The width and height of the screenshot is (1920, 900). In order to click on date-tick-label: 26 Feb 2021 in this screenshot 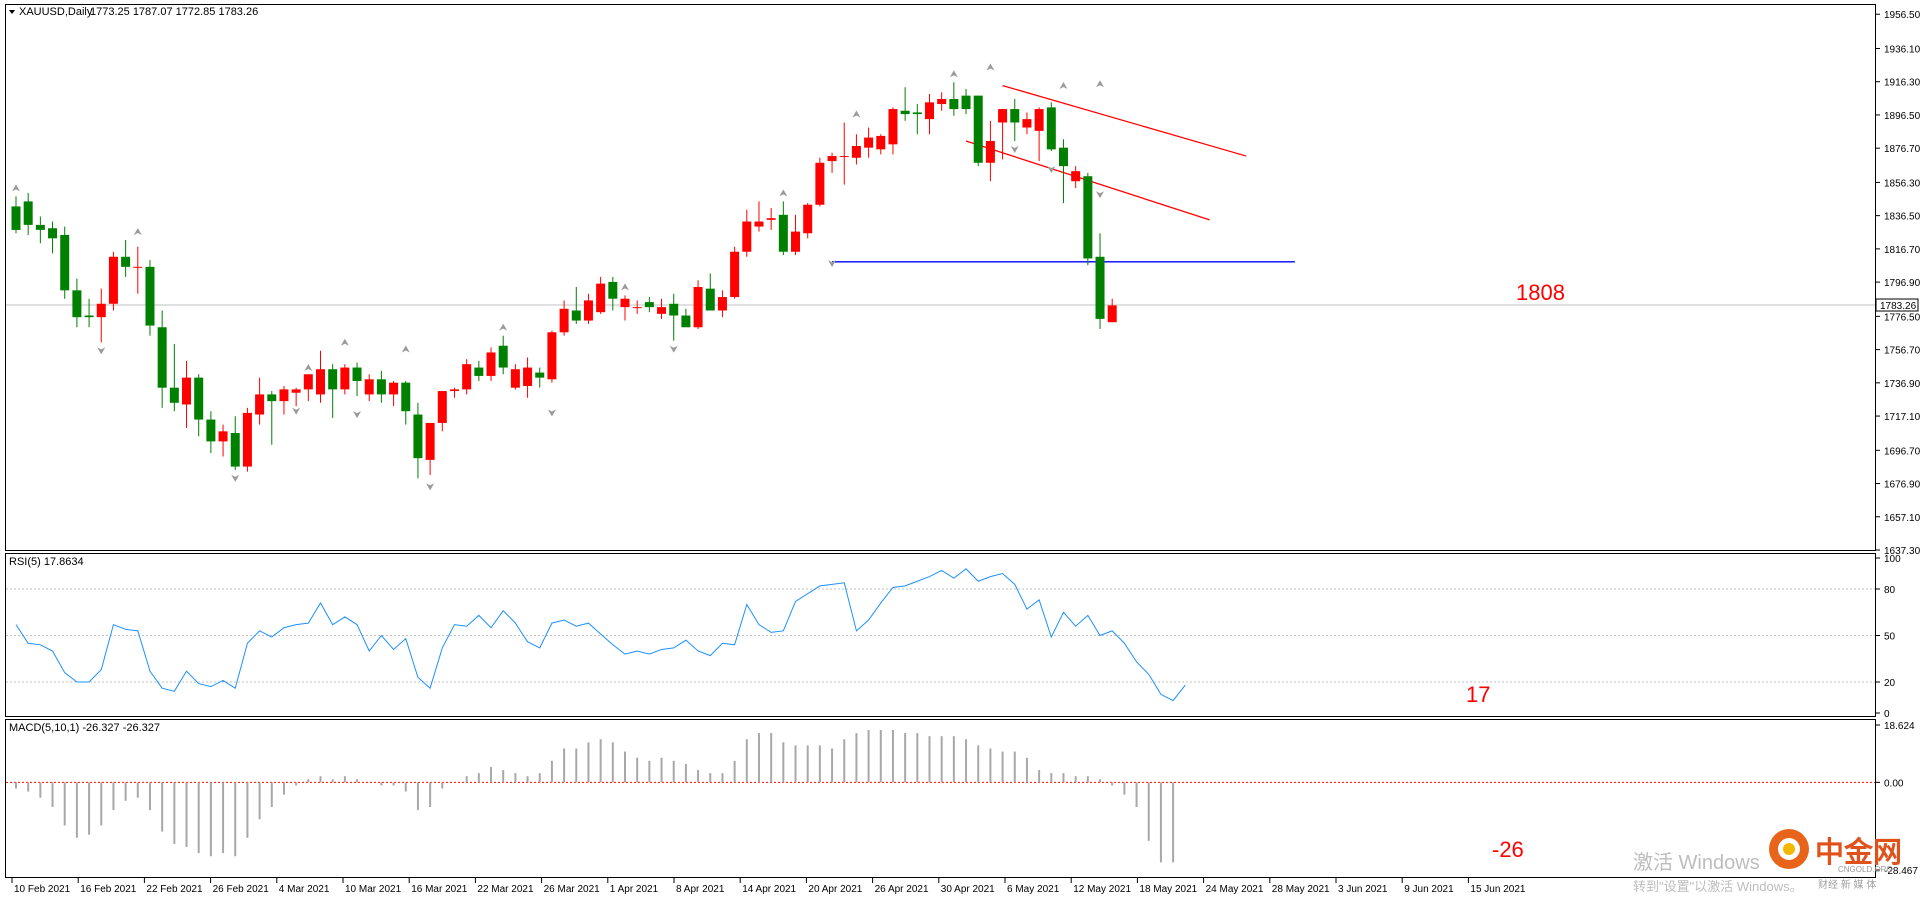, I will do `click(241, 889)`.